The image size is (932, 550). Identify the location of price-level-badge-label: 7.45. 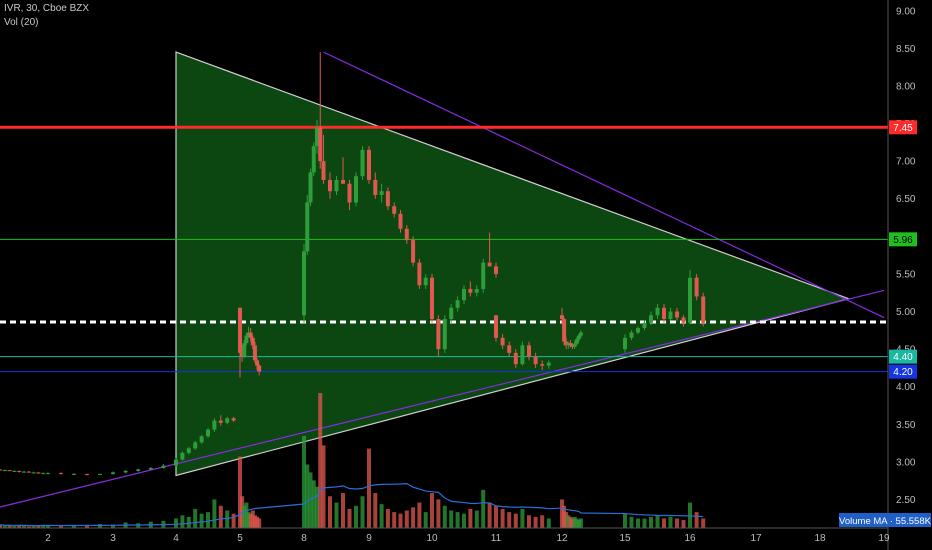
(903, 128).